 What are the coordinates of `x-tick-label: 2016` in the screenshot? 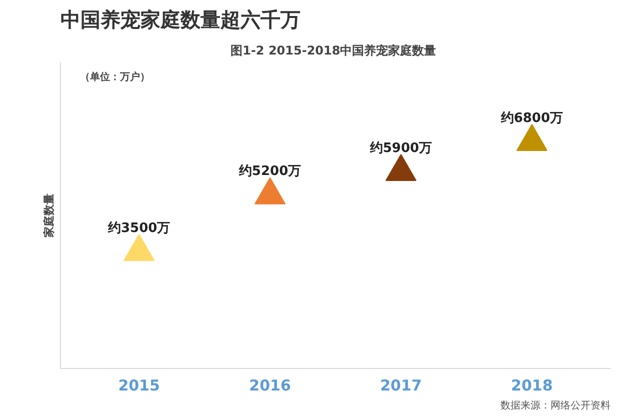 It's located at (270, 385).